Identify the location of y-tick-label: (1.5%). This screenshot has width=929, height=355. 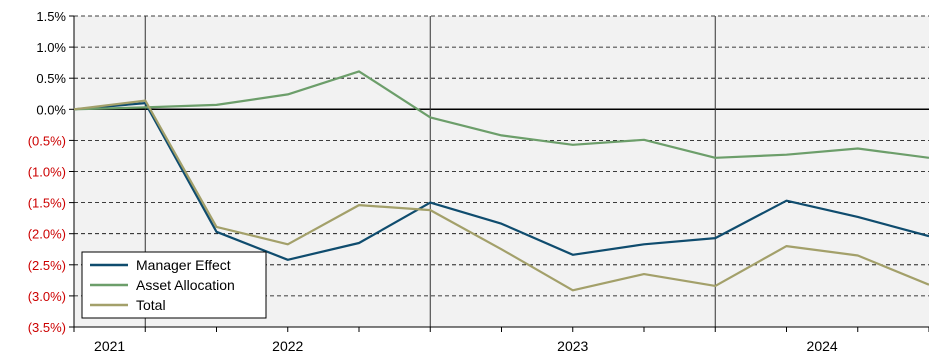
(47, 203).